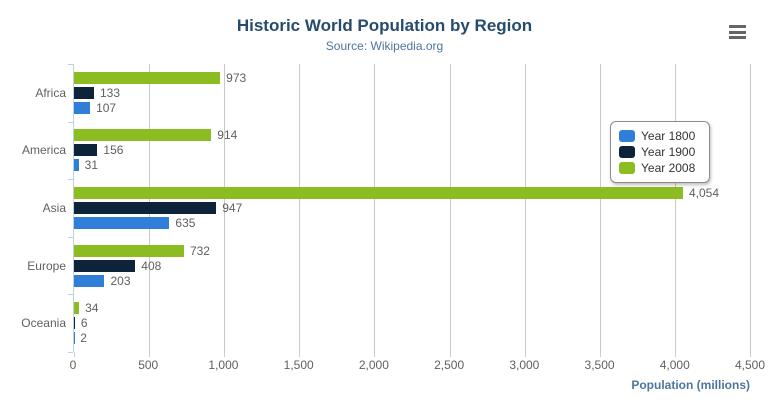 The width and height of the screenshot is (769, 416). I want to click on legend-item-year-1900: Year 1900, so click(657, 152).